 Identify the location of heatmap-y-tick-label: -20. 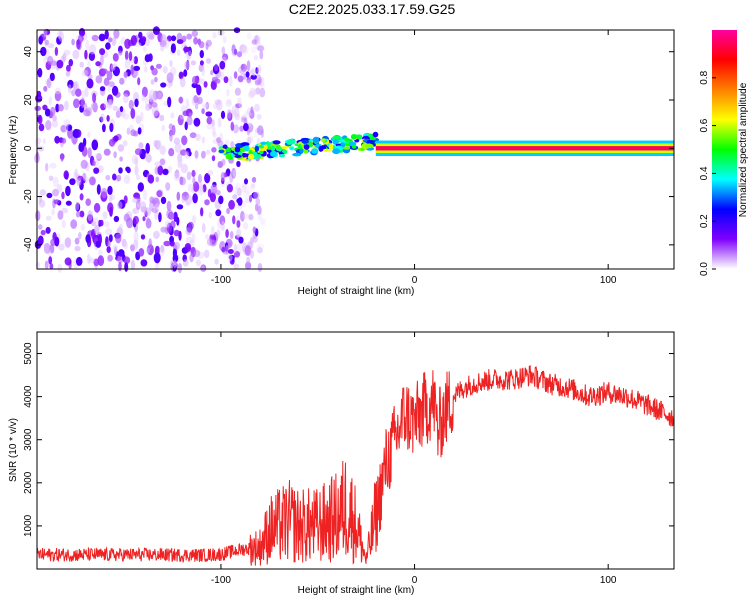
(28, 196).